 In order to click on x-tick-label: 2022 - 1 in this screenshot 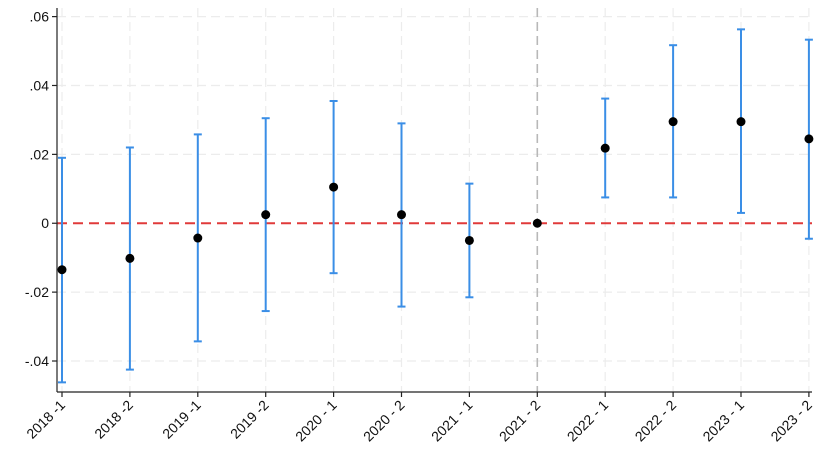, I will do `click(588, 421)`.